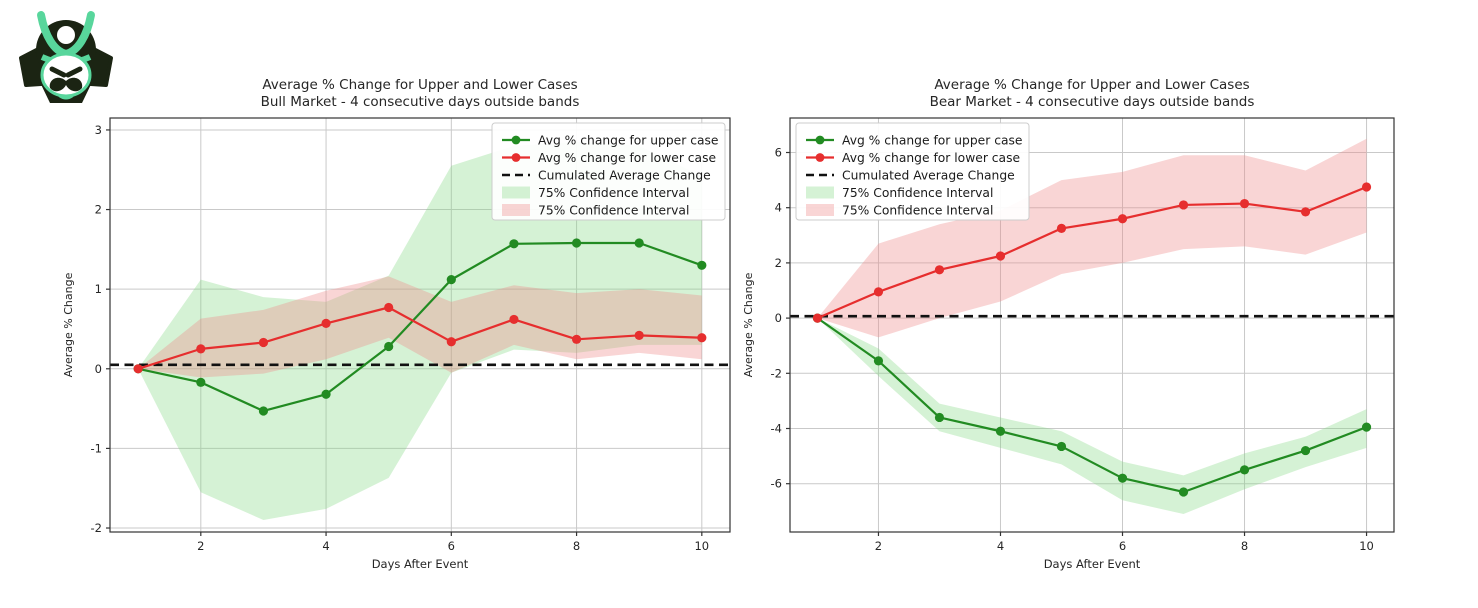 The height and width of the screenshot is (608, 1478). What do you see at coordinates (98, 130) in the screenshot?
I see `svg-text: 3` at bounding box center [98, 130].